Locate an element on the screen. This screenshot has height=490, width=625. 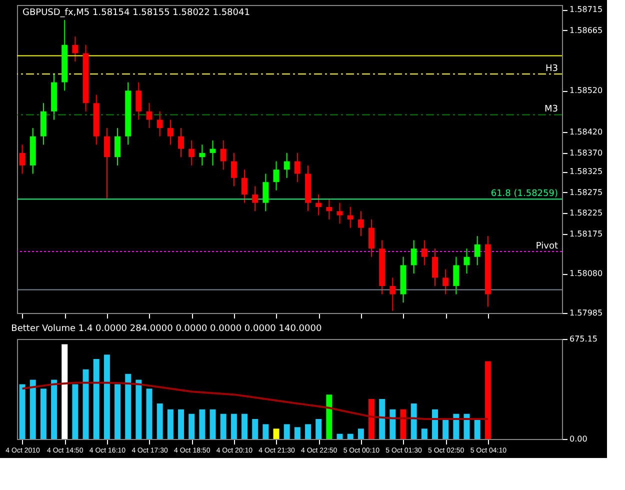
ref-line-label: M3 is located at coordinates (551, 109).